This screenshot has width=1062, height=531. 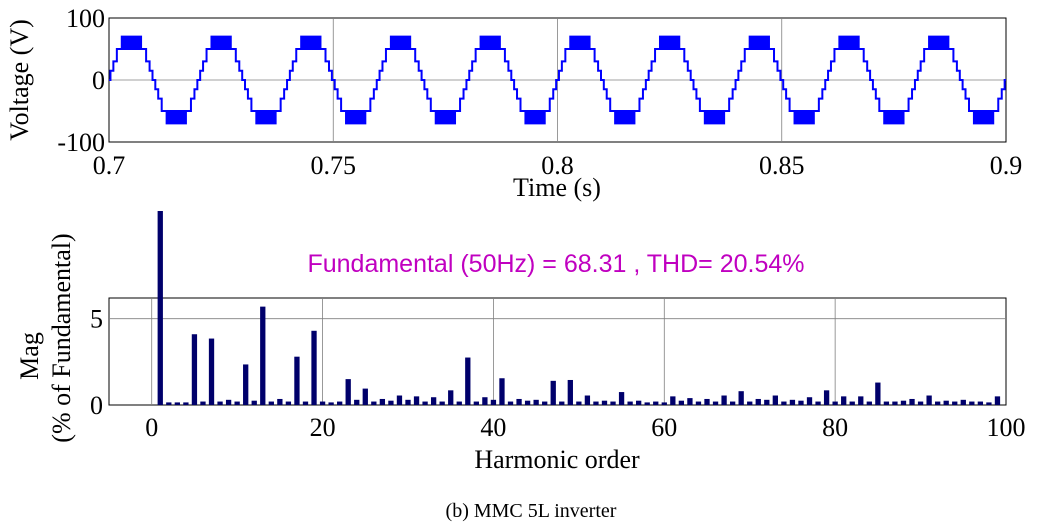 What do you see at coordinates (557, 187) in the screenshot?
I see `voltage-x-axis-label: Time (s)` at bounding box center [557, 187].